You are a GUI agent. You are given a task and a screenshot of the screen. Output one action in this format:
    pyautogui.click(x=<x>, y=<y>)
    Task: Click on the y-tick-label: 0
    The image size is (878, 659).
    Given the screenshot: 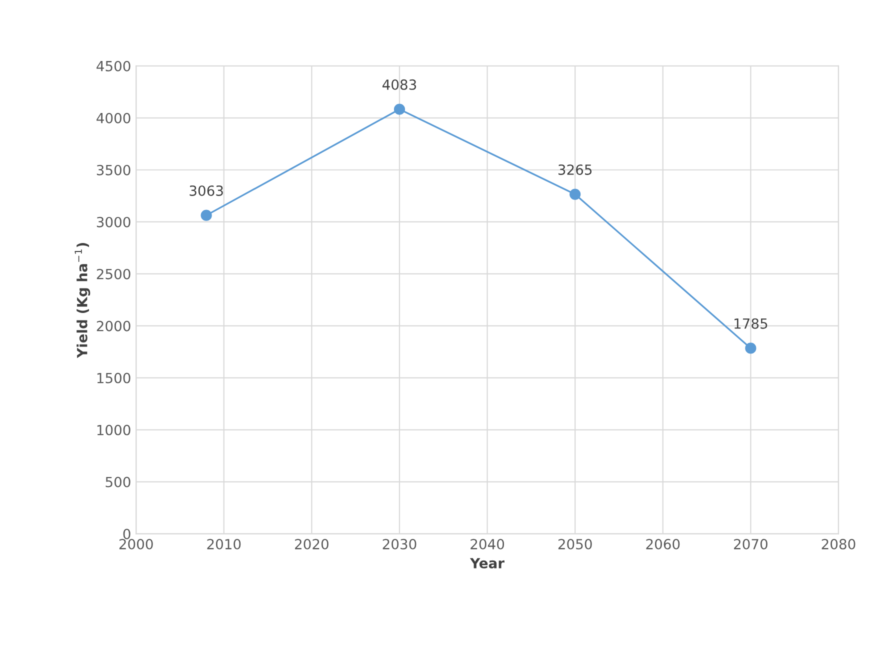 What is the action you would take?
    pyautogui.click(x=126, y=534)
    